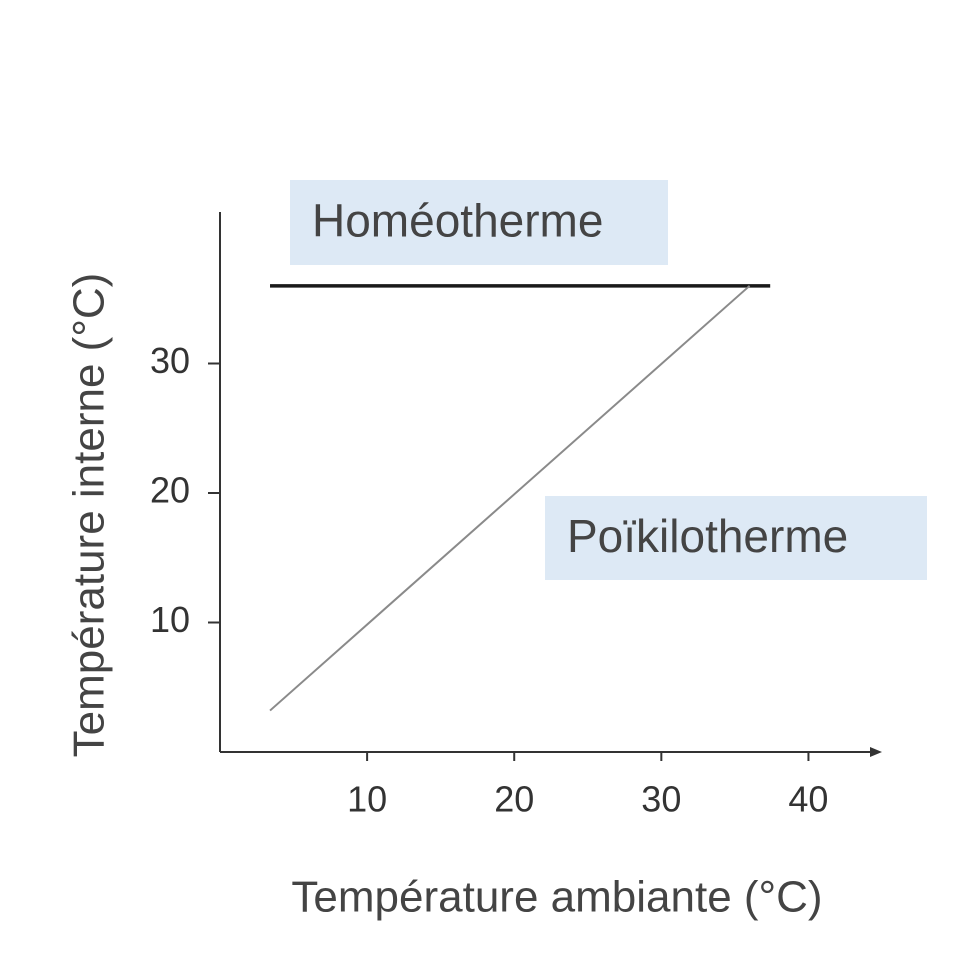 This screenshot has width=976, height=980. I want to click on y-tick-label: 10, so click(170, 619).